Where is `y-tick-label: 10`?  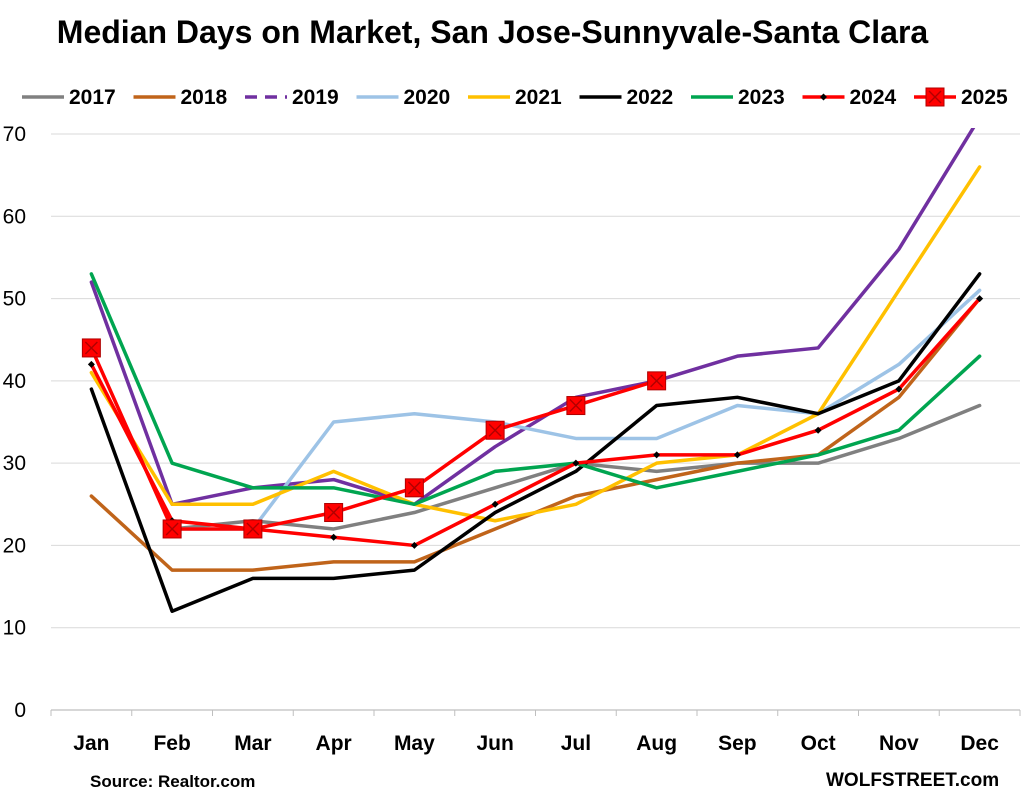 y-tick-label: 10 is located at coordinates (14, 628).